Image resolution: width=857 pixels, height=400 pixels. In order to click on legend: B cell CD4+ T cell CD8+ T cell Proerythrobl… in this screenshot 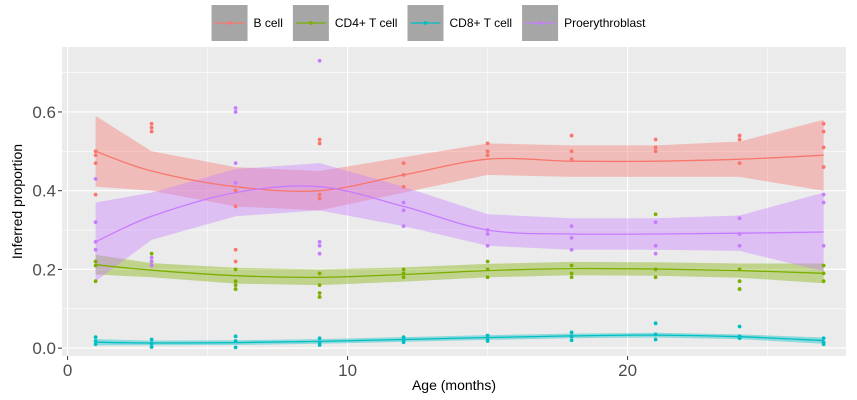, I will do `click(428, 23)`.